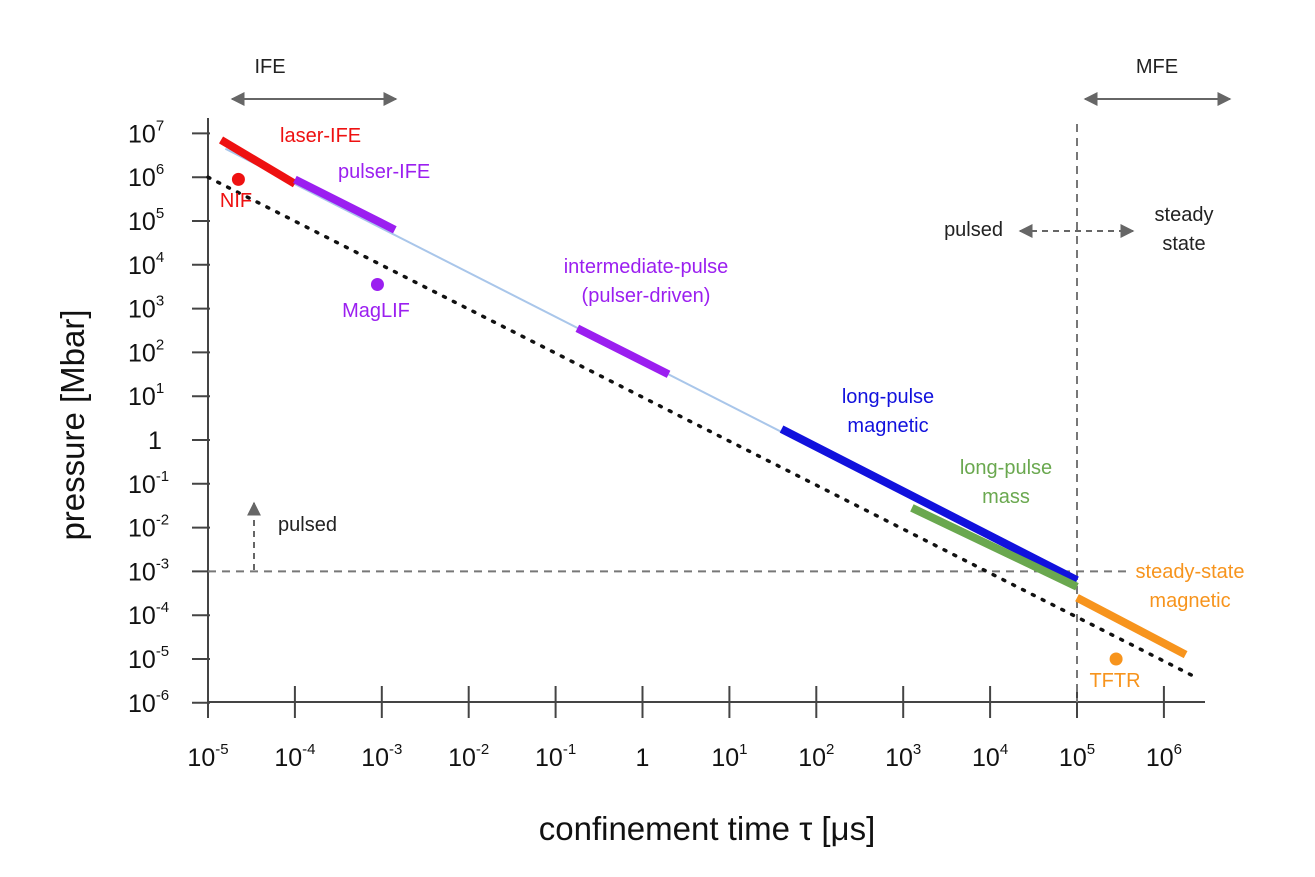  I want to click on pulsed-up-label: pulsed, so click(307, 525).